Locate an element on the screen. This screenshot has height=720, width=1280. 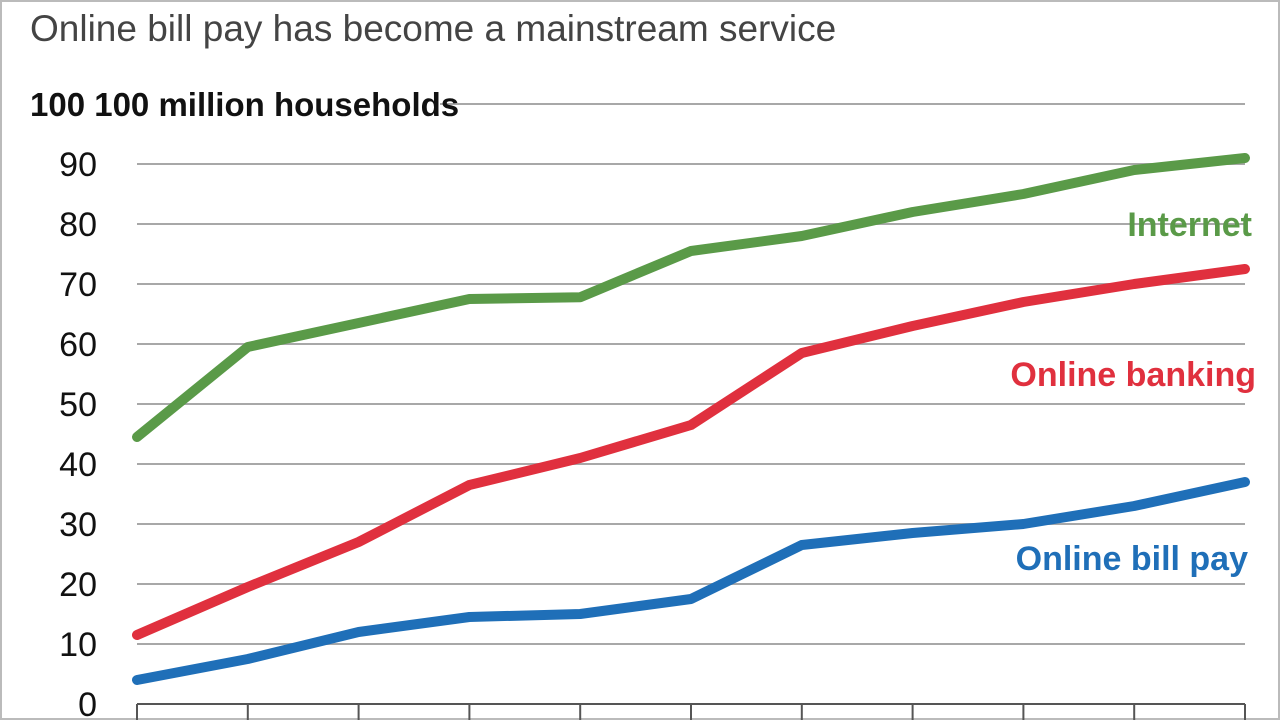
series-label-online-bill-pay: Online bill pay is located at coordinates (1132, 559).